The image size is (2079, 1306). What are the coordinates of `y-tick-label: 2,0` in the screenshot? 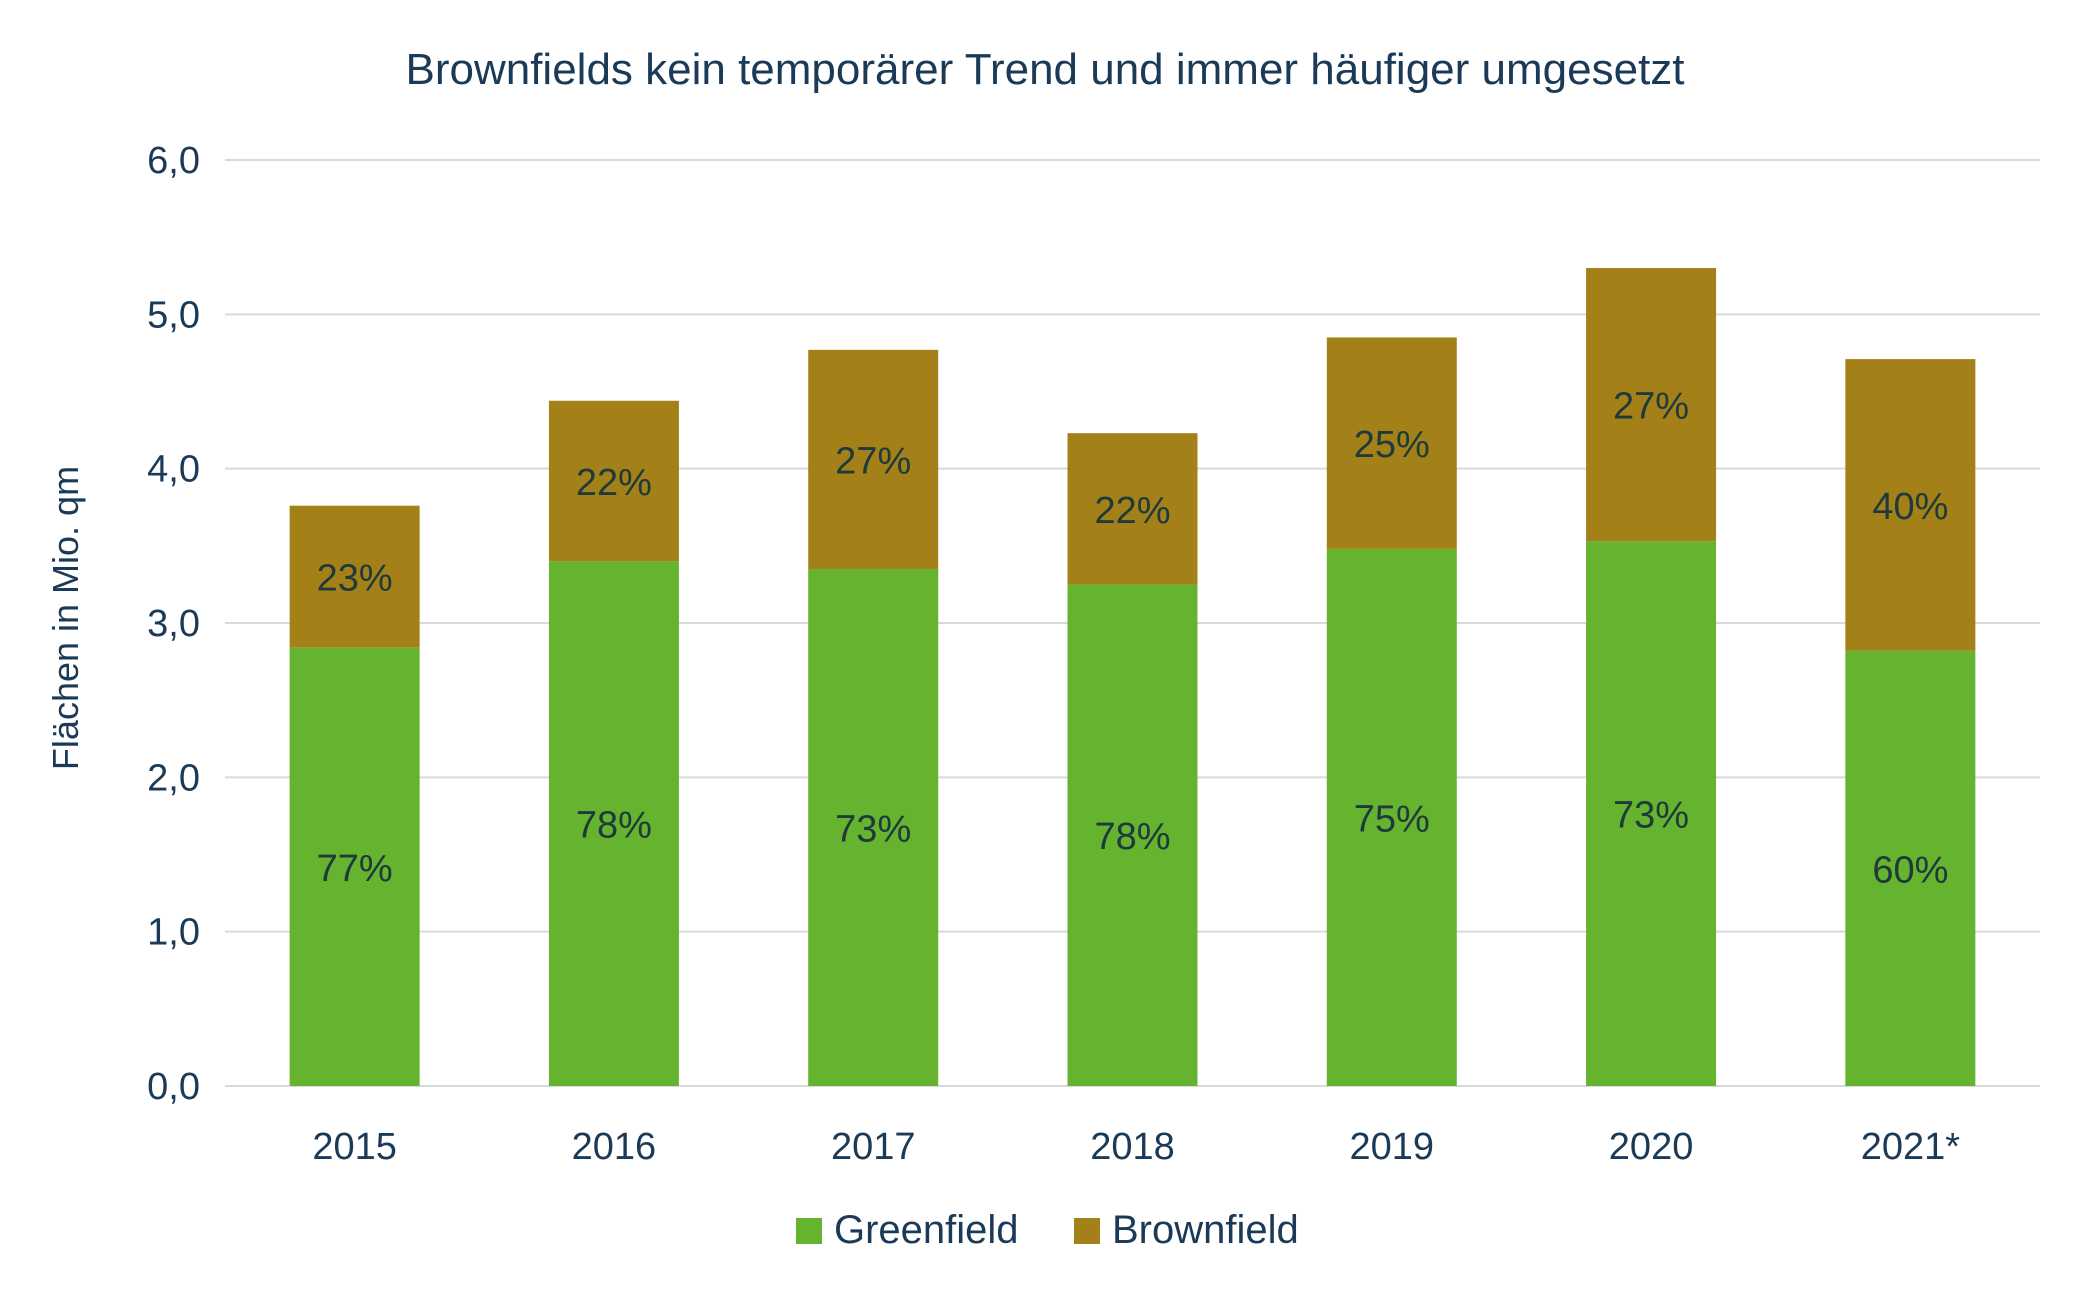 It's located at (173, 778).